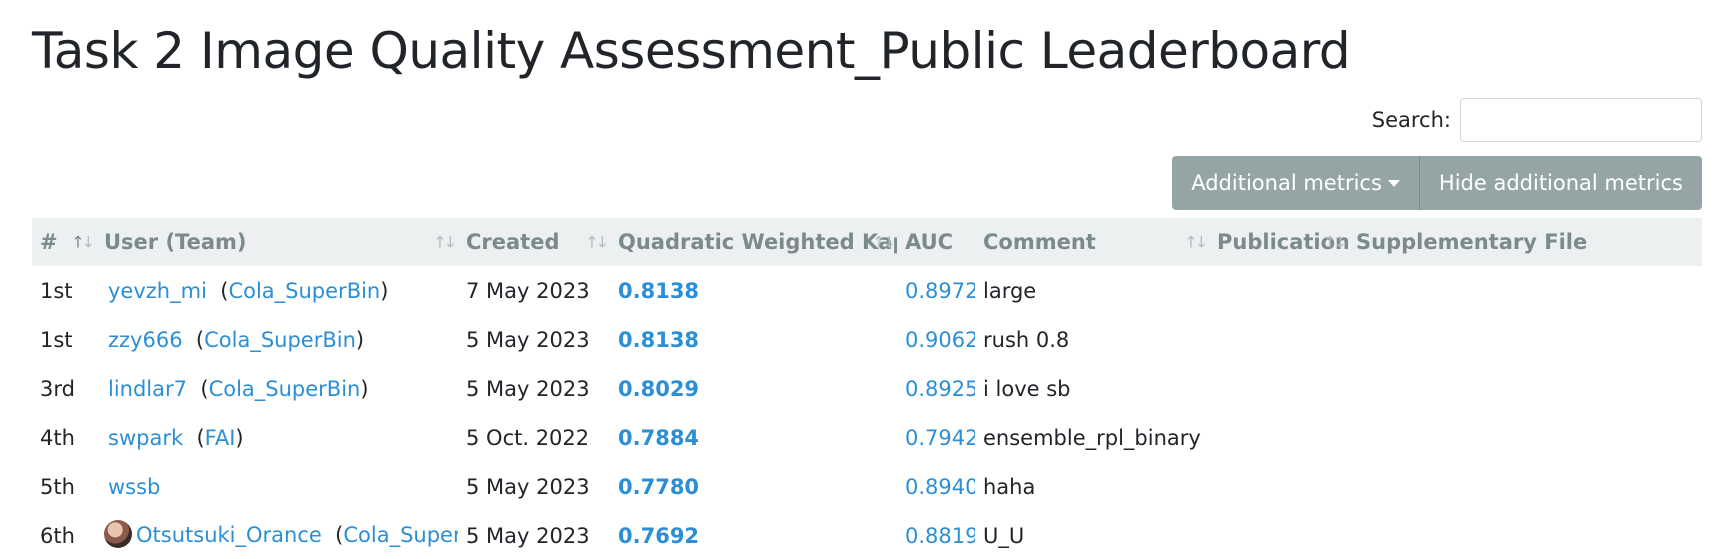  I want to click on auc-cell: 0.8819, so click(940, 535).